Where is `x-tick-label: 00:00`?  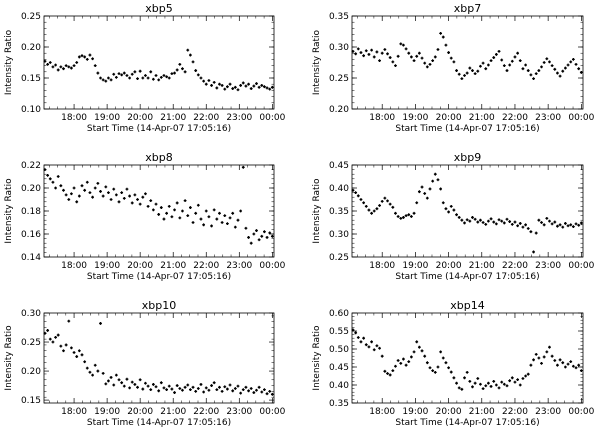
x-tick-label: 00:00 is located at coordinates (272, 266).